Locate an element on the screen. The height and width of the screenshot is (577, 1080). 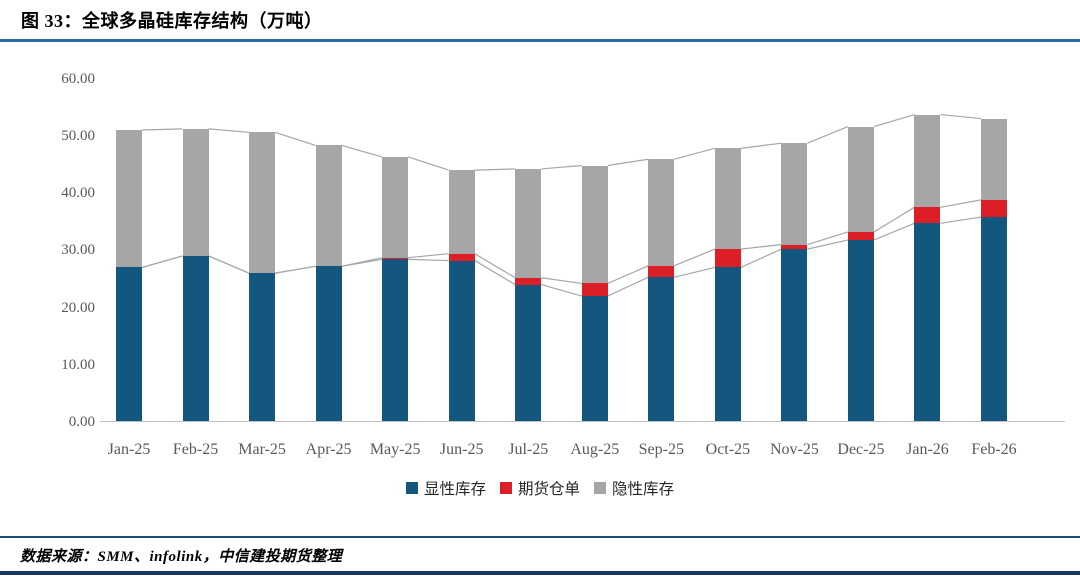
y-tick-label: 10.00 is located at coordinates (78, 364).